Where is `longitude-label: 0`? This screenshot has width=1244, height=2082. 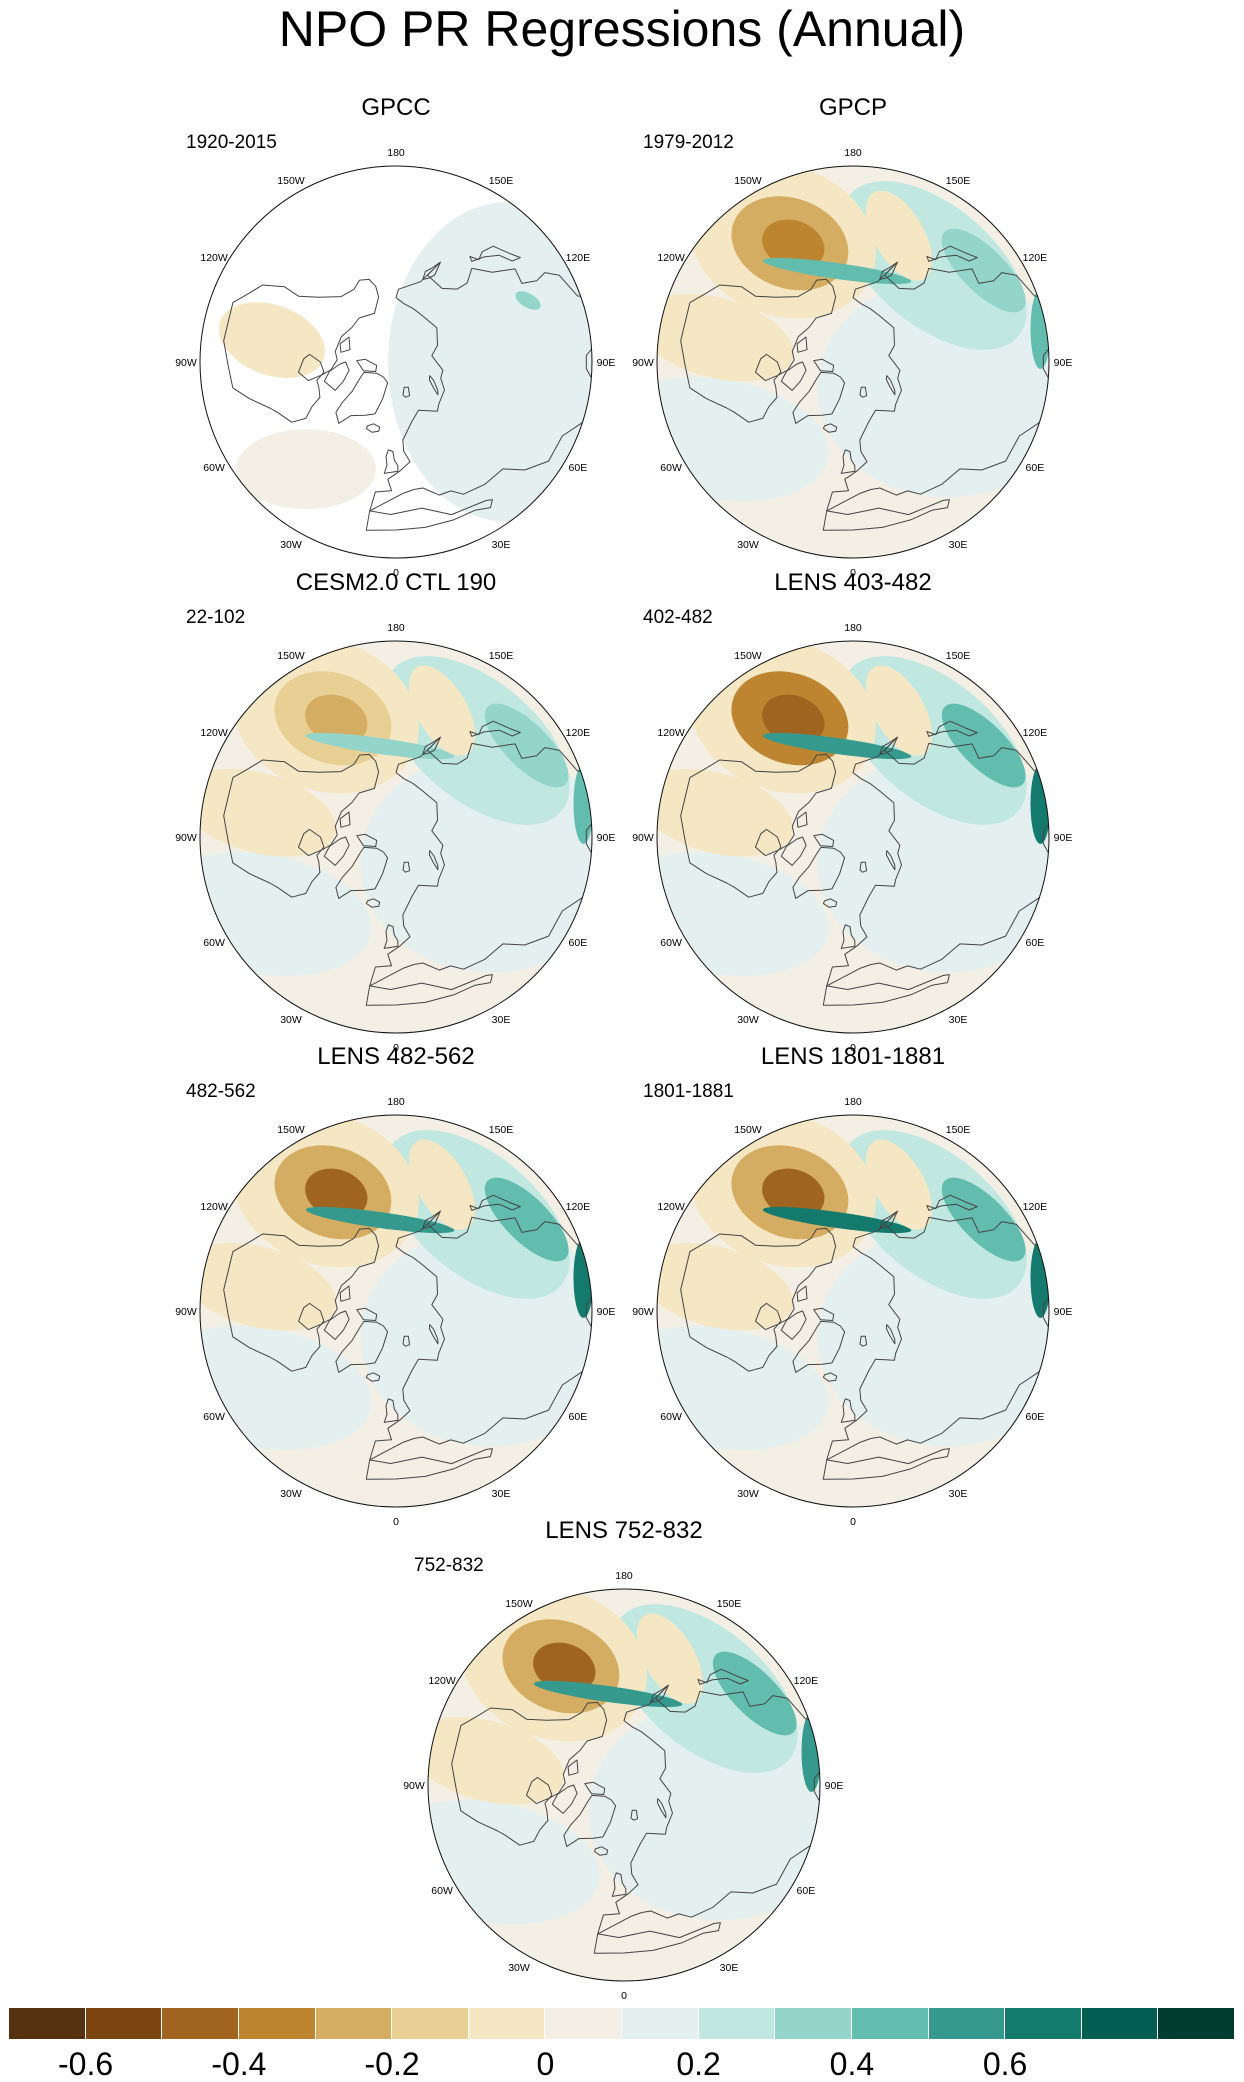 longitude-label: 0 is located at coordinates (396, 573).